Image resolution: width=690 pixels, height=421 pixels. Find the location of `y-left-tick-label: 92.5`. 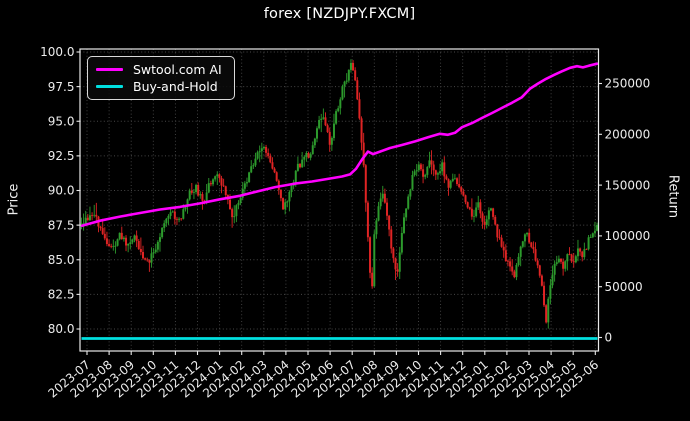

y-left-tick-label: 92.5 is located at coordinates (61, 156).